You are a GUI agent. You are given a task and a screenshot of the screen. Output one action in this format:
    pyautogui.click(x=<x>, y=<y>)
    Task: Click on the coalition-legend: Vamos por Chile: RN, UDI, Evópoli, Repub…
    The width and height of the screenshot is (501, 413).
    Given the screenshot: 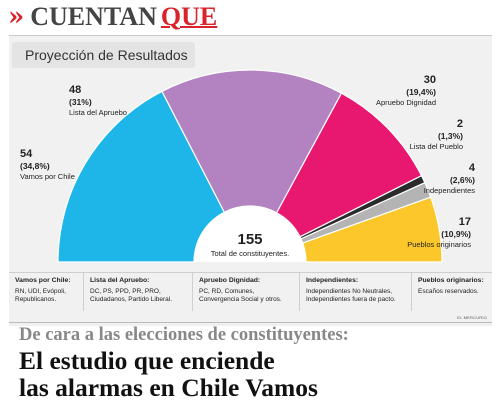 What is the action you would take?
    pyautogui.click(x=250, y=291)
    